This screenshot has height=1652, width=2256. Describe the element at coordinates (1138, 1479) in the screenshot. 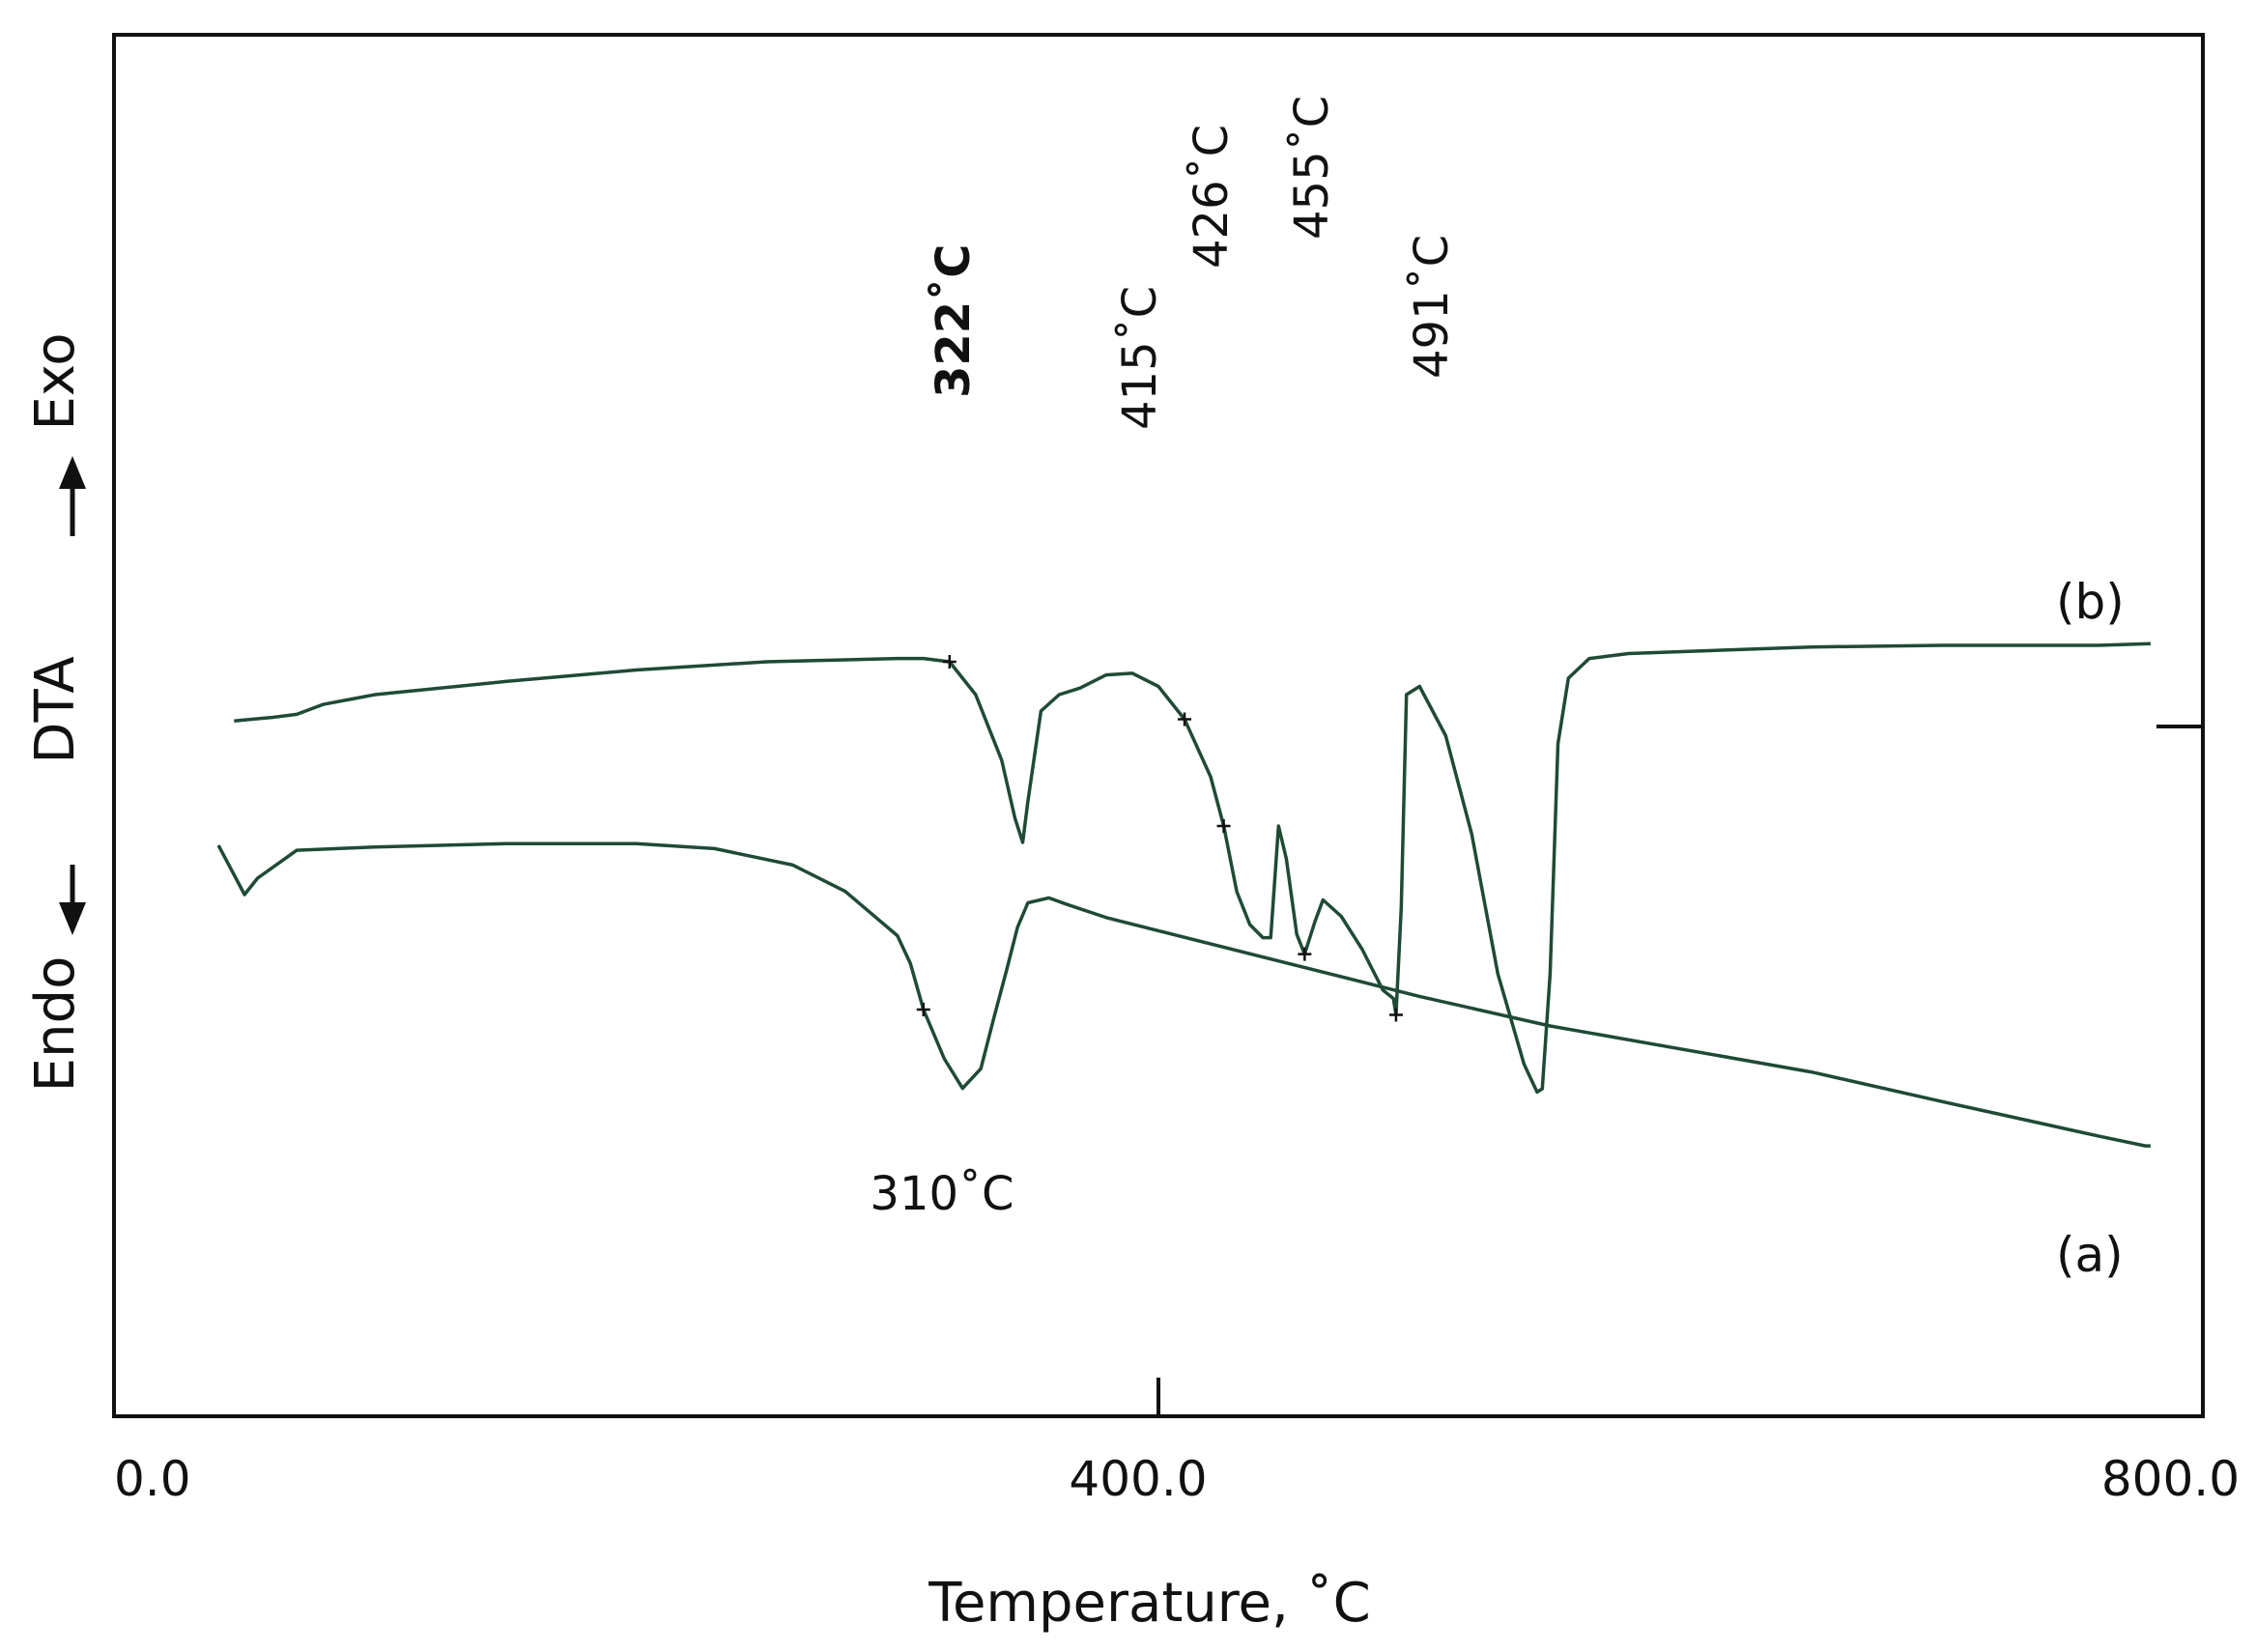

I see `x-tick-label-400: 400.0` at that location.